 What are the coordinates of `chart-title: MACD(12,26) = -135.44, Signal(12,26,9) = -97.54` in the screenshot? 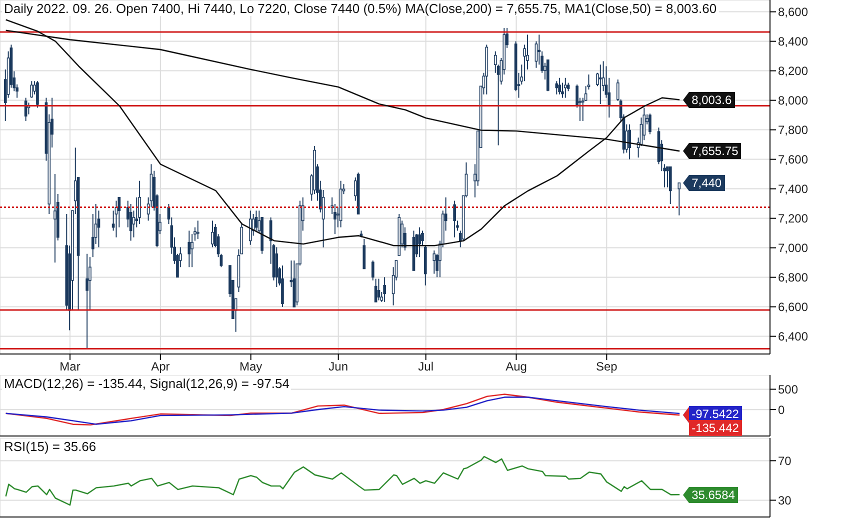 It's located at (147, 383).